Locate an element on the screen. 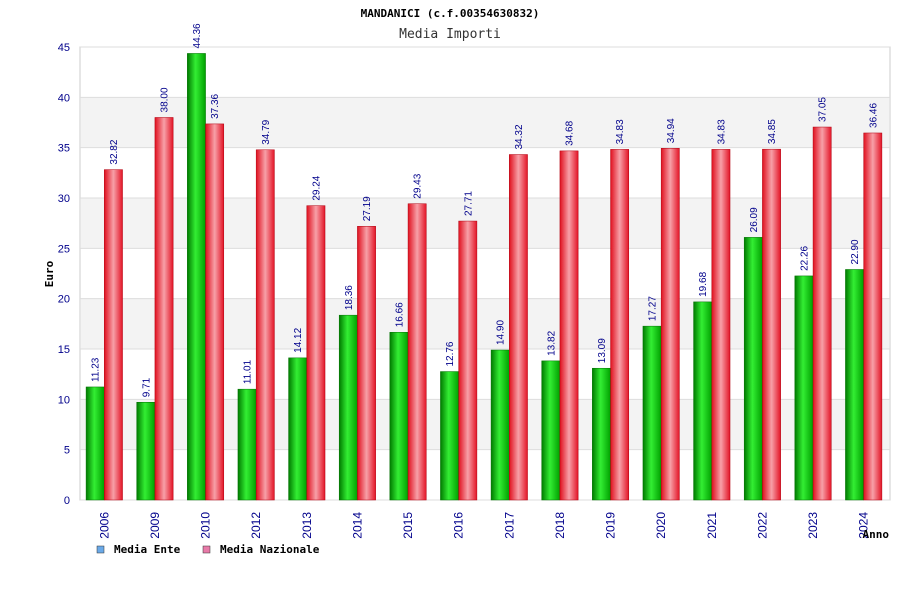 Image resolution: width=900 pixels, height=600 pixels. legend-label-media-ente: Media Ente is located at coordinates (147, 549).